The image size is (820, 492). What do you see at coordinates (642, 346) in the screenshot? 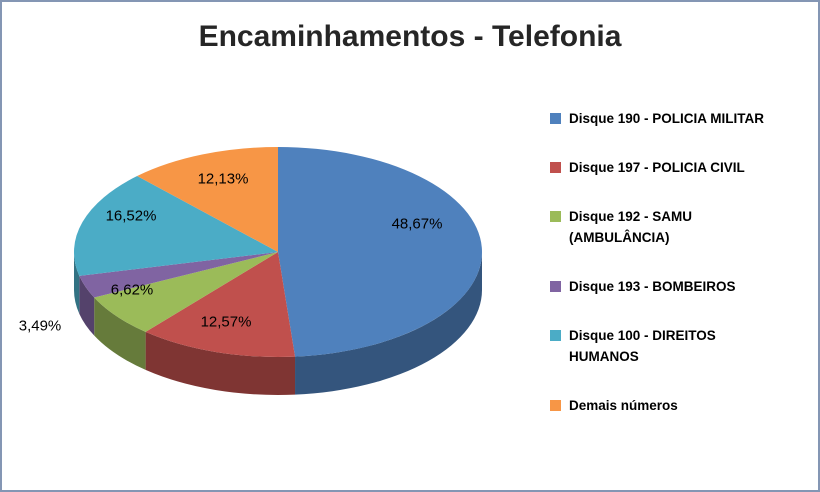
I see `legend-label: Disque 100 - DIREITOS HUMANOS` at bounding box center [642, 346].